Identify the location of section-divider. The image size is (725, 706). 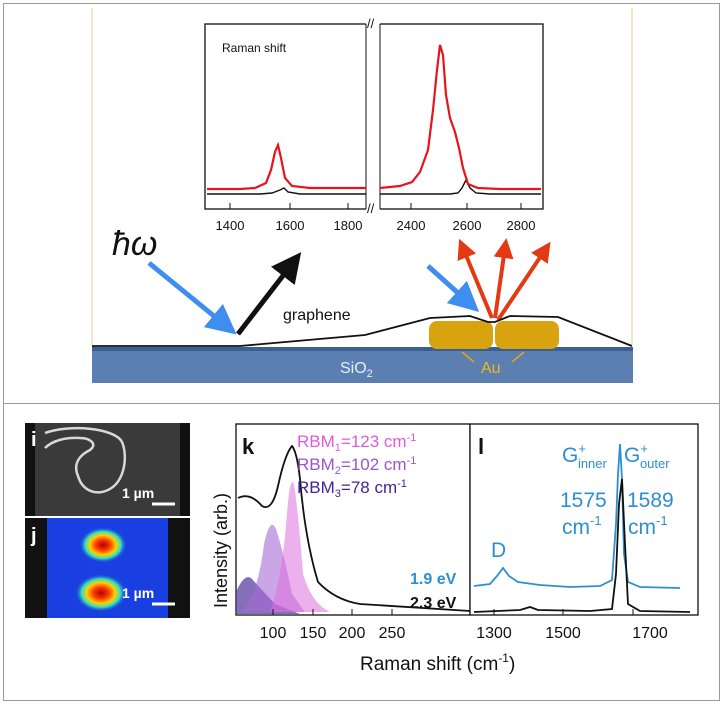
(361, 403).